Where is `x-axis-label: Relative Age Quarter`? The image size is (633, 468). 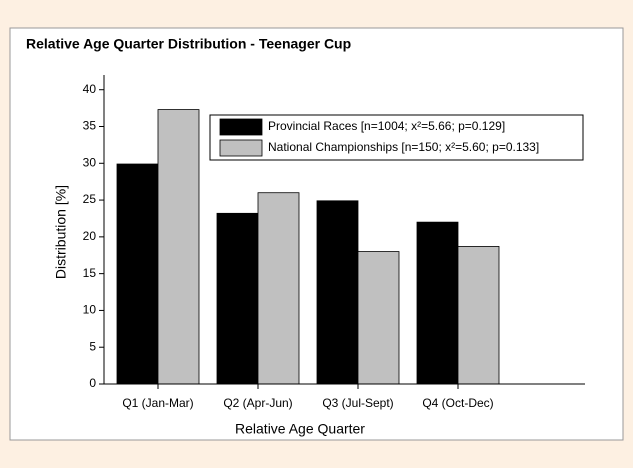
x-axis-label: Relative Age Quarter is located at coordinates (300, 429).